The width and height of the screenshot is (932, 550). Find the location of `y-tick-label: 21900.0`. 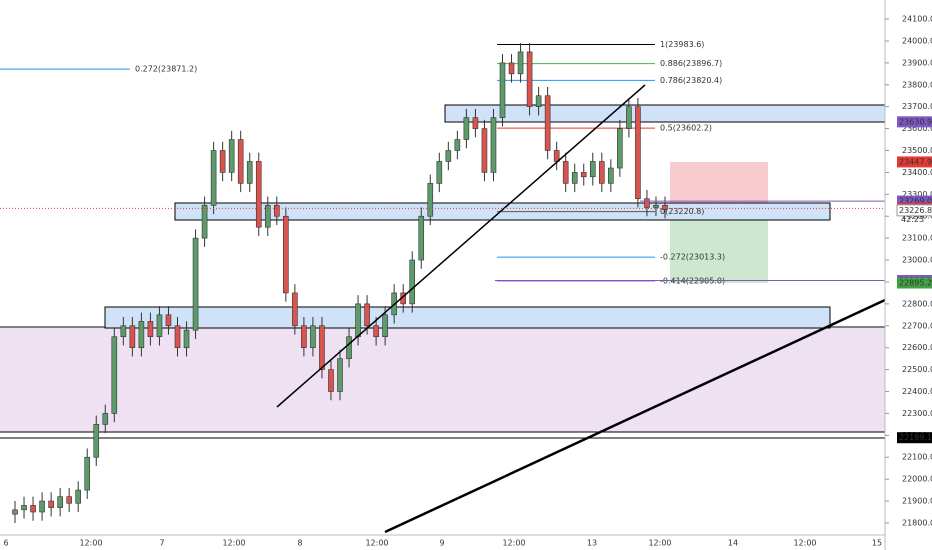

y-tick-label: 21900.0 is located at coordinates (917, 501).